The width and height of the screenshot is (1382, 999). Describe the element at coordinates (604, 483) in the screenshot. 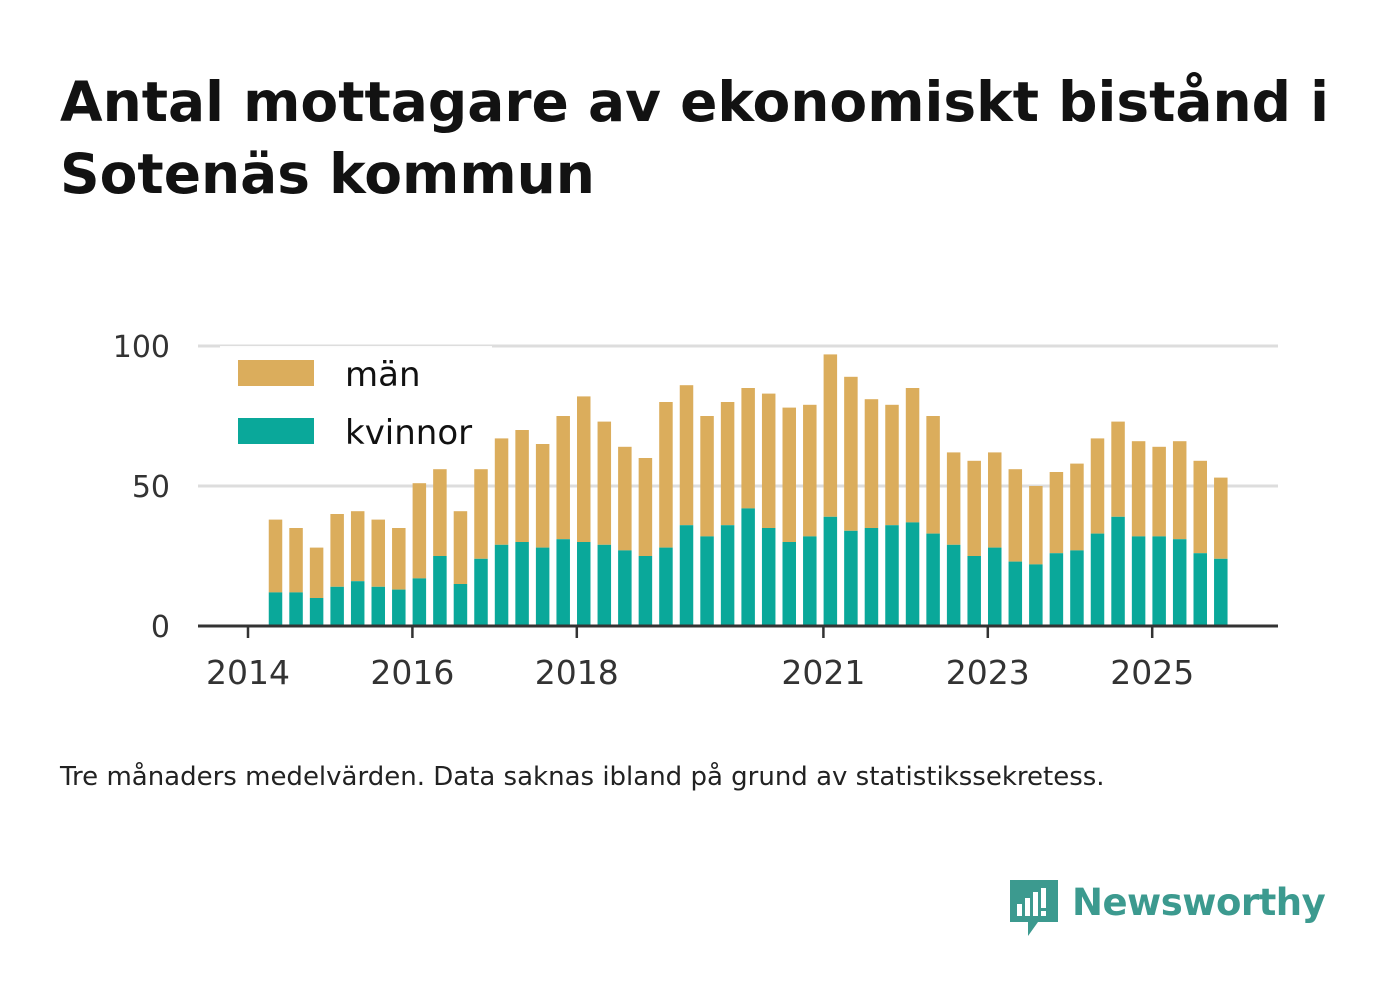

I see `bar-men-2018-Q2` at that location.